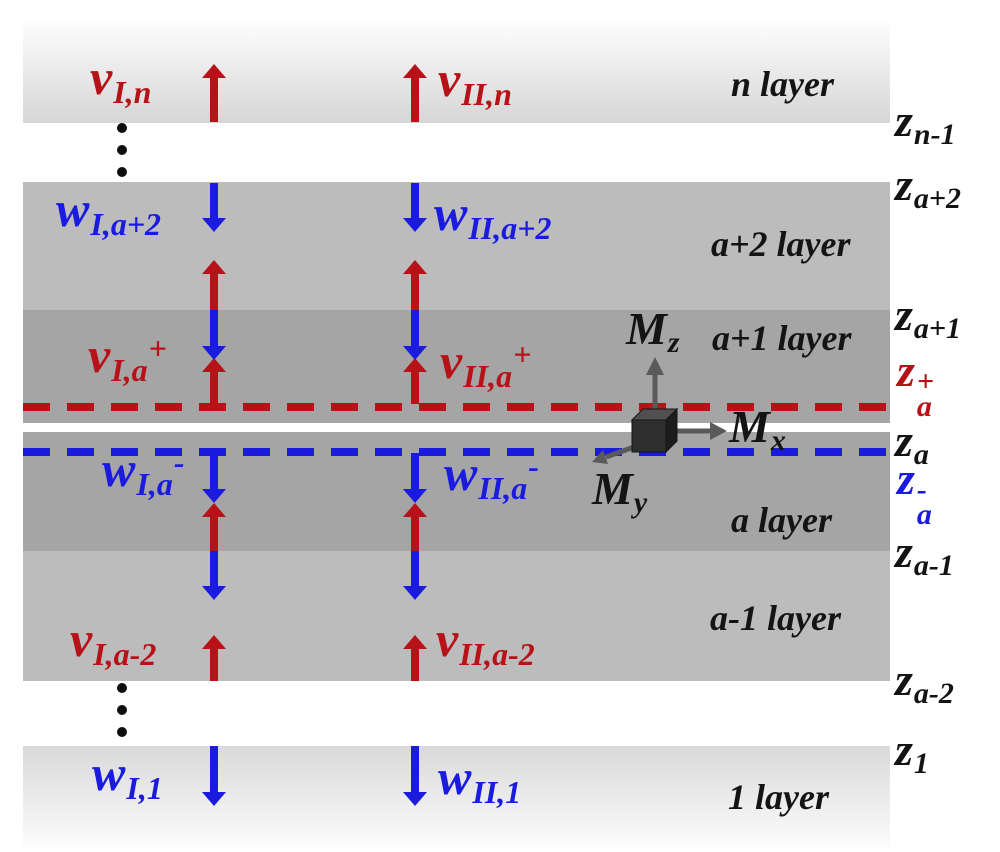 This screenshot has height=852, width=1000. Describe the element at coordinates (620, 491) in the screenshot. I see `label-moment-My: My` at that location.